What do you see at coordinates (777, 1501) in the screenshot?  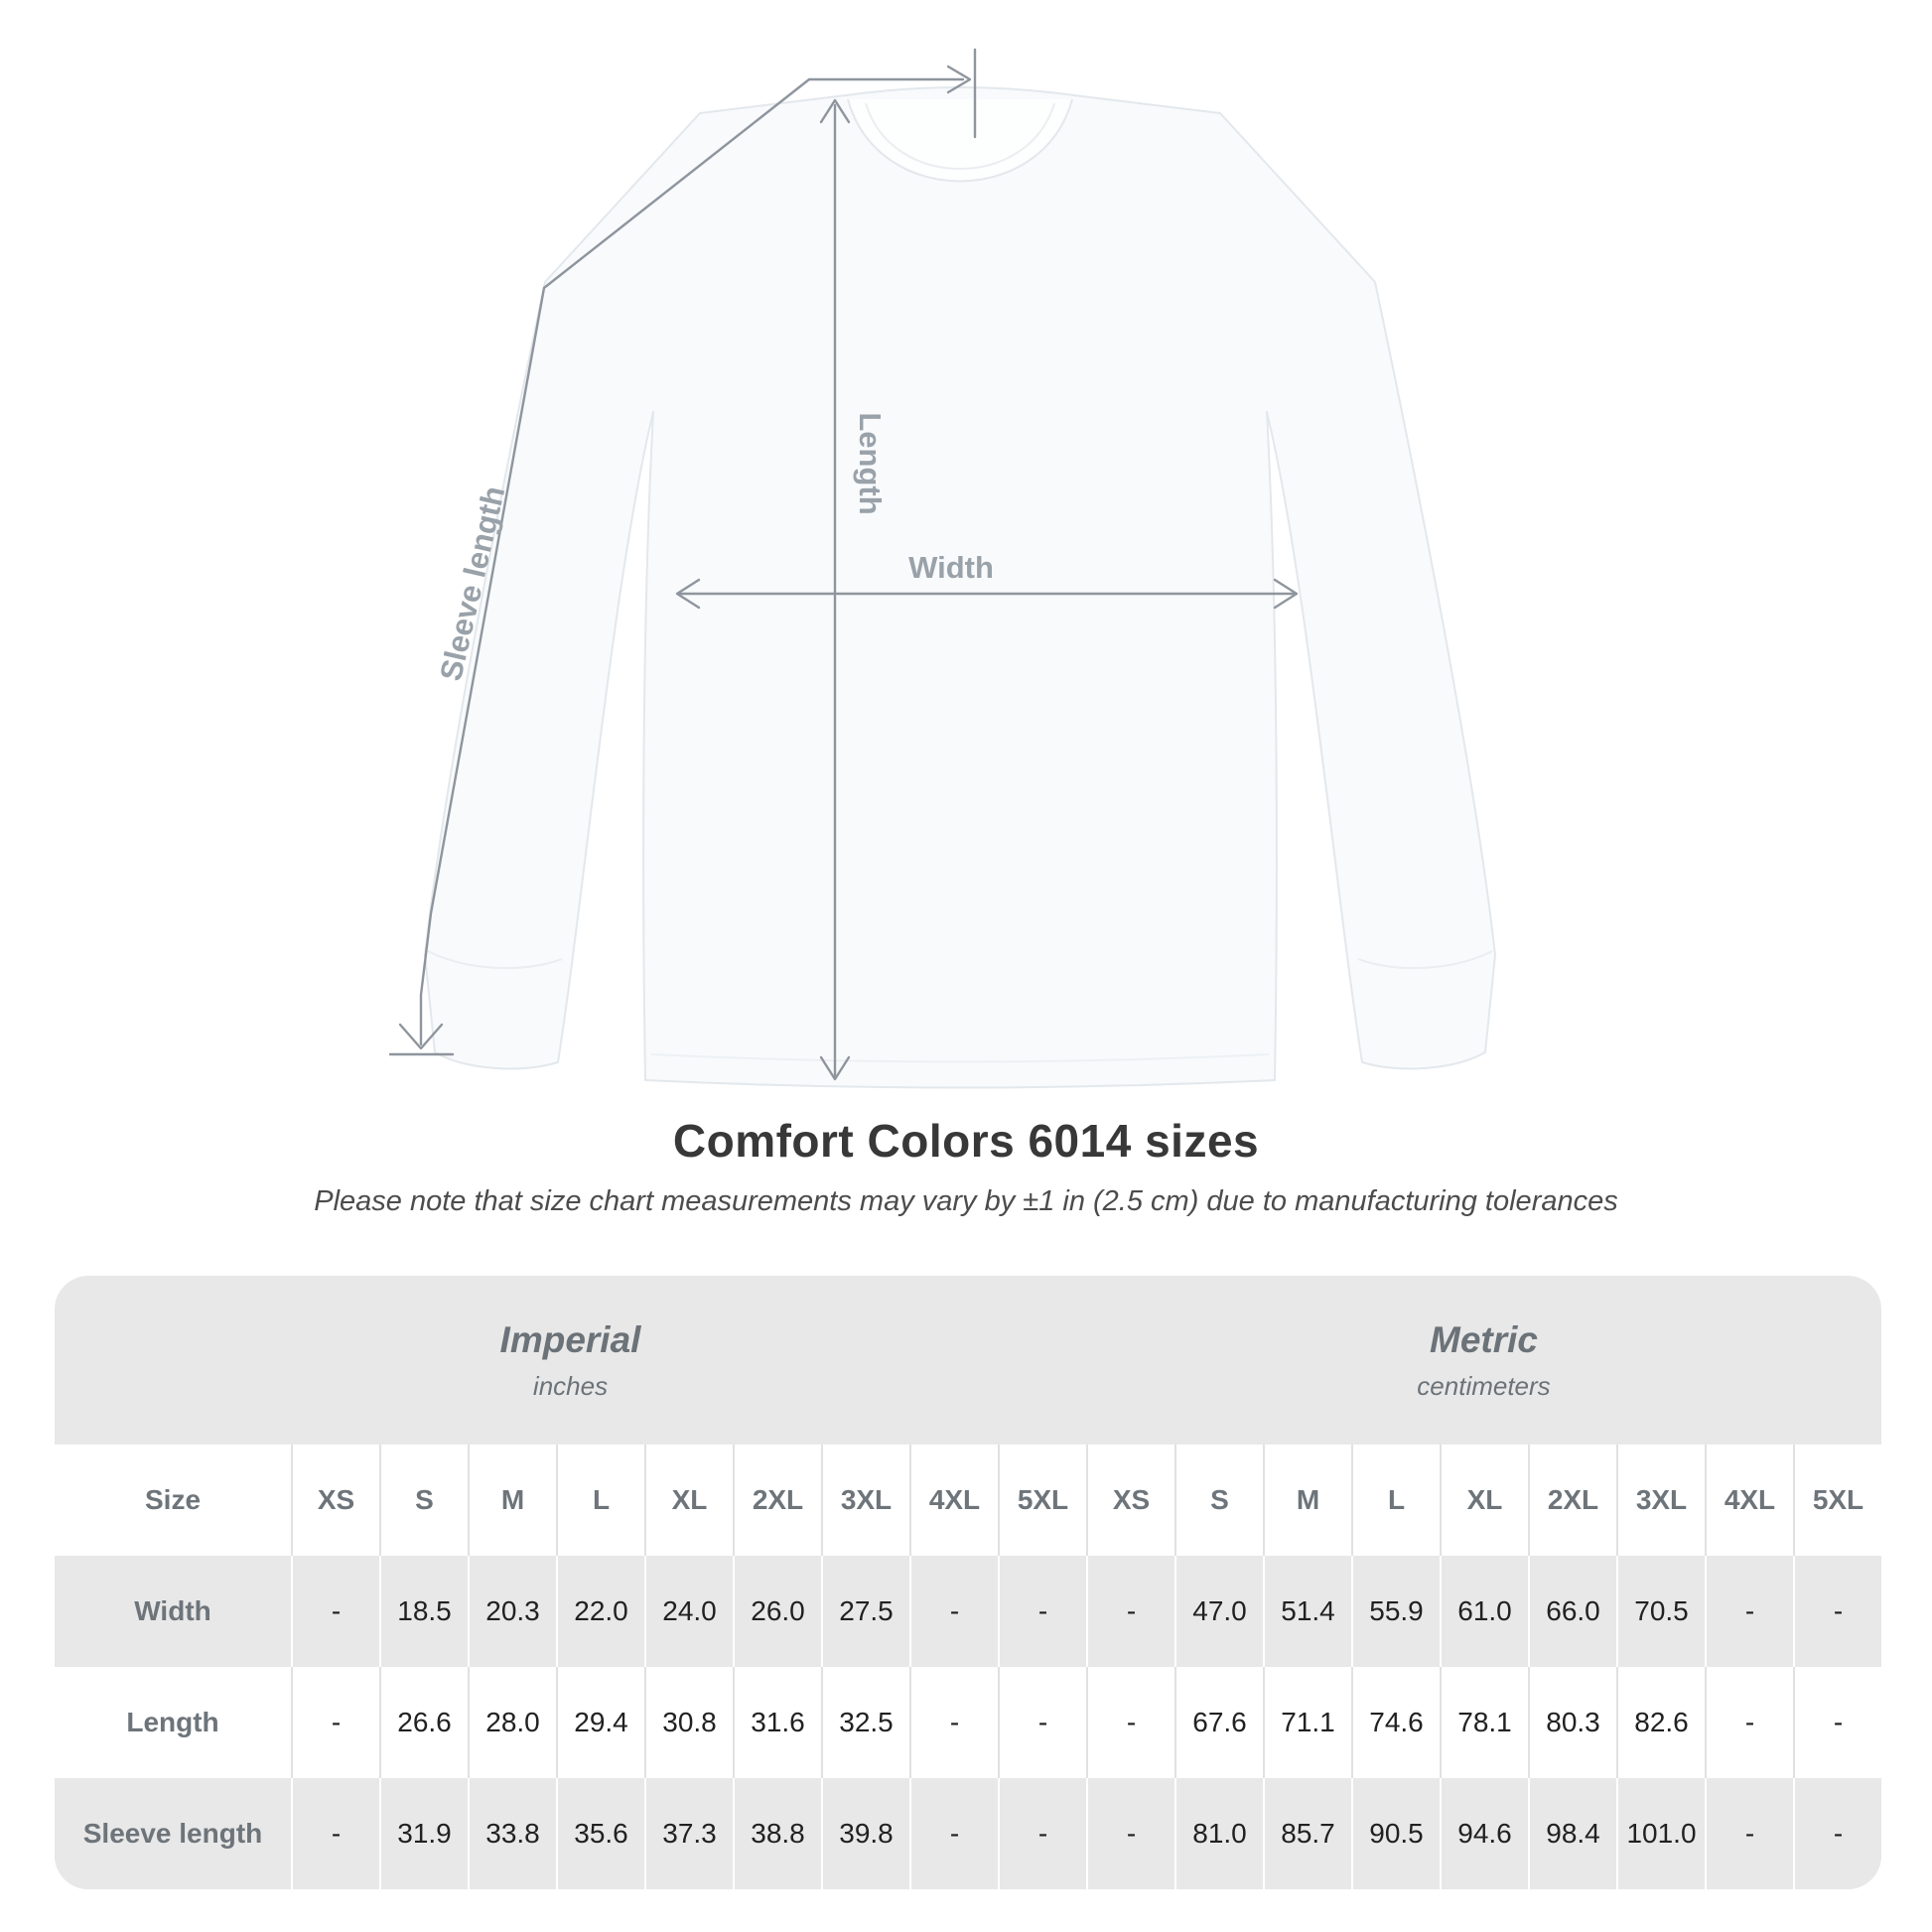 I see `size-header-imperial-2xl: 2XL` at bounding box center [777, 1501].